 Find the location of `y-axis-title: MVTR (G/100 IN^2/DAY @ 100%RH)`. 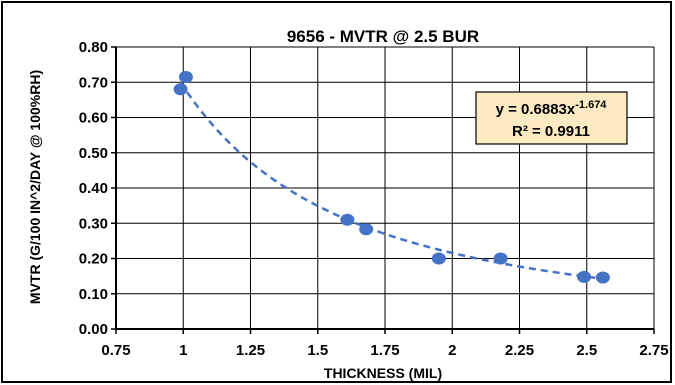

y-axis-title: MVTR (G/100 IN^2/DAY @ 100%RH) is located at coordinates (35, 187).